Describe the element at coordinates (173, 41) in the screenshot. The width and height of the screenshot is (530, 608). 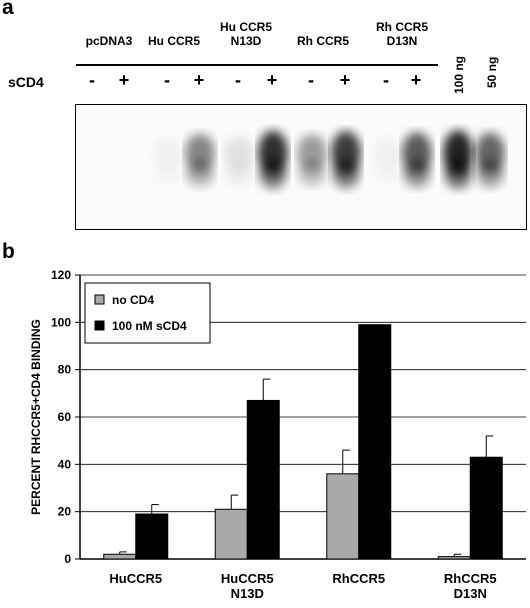
I see `lane-header: Hu CCR5` at that location.